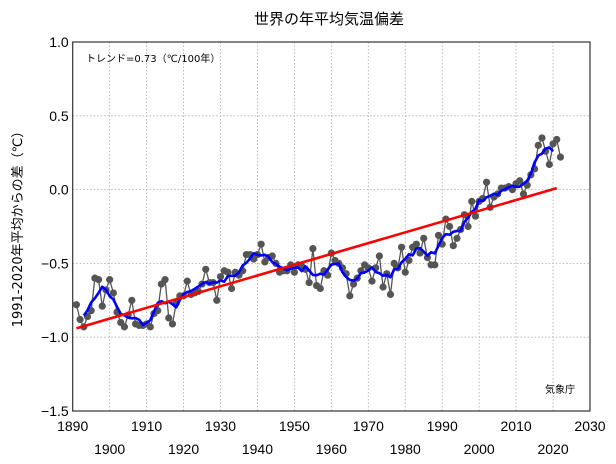  I want to click on x-tick-label: 1980, so click(405, 449).